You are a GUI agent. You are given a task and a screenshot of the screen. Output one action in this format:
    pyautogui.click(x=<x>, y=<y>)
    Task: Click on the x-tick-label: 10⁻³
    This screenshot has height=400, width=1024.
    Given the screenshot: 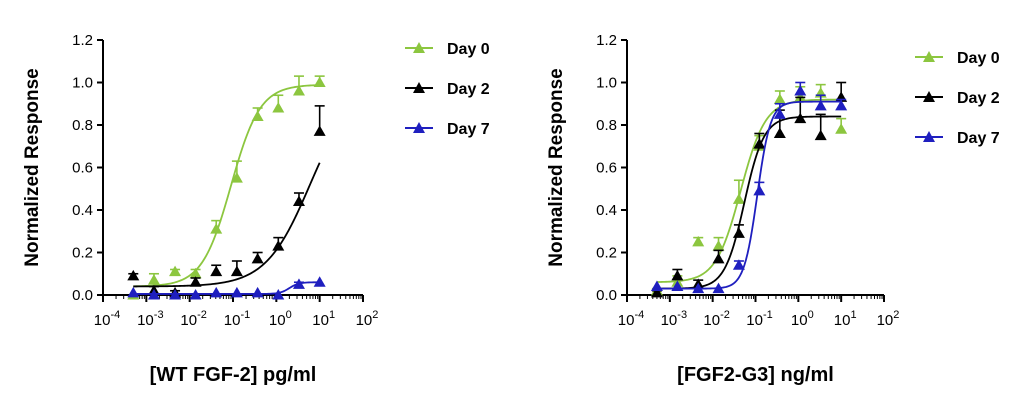 What is the action you would take?
    pyautogui.click(x=150, y=319)
    